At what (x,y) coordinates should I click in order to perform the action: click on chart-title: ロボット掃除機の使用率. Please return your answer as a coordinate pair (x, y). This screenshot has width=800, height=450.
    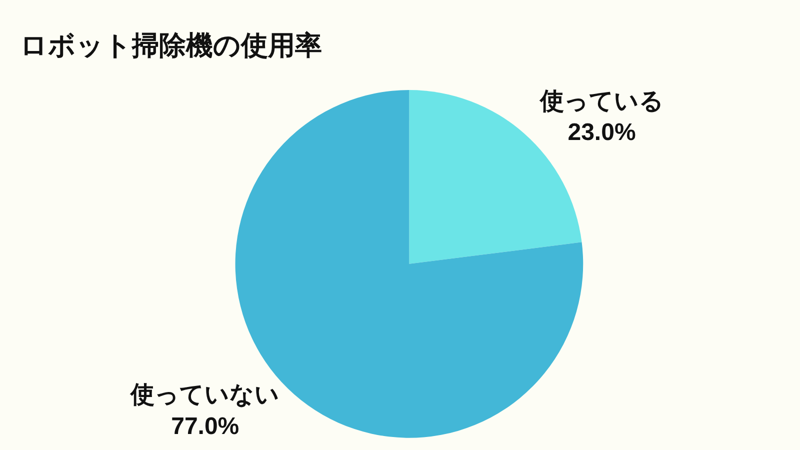
    Looking at the image, I should click on (171, 45).